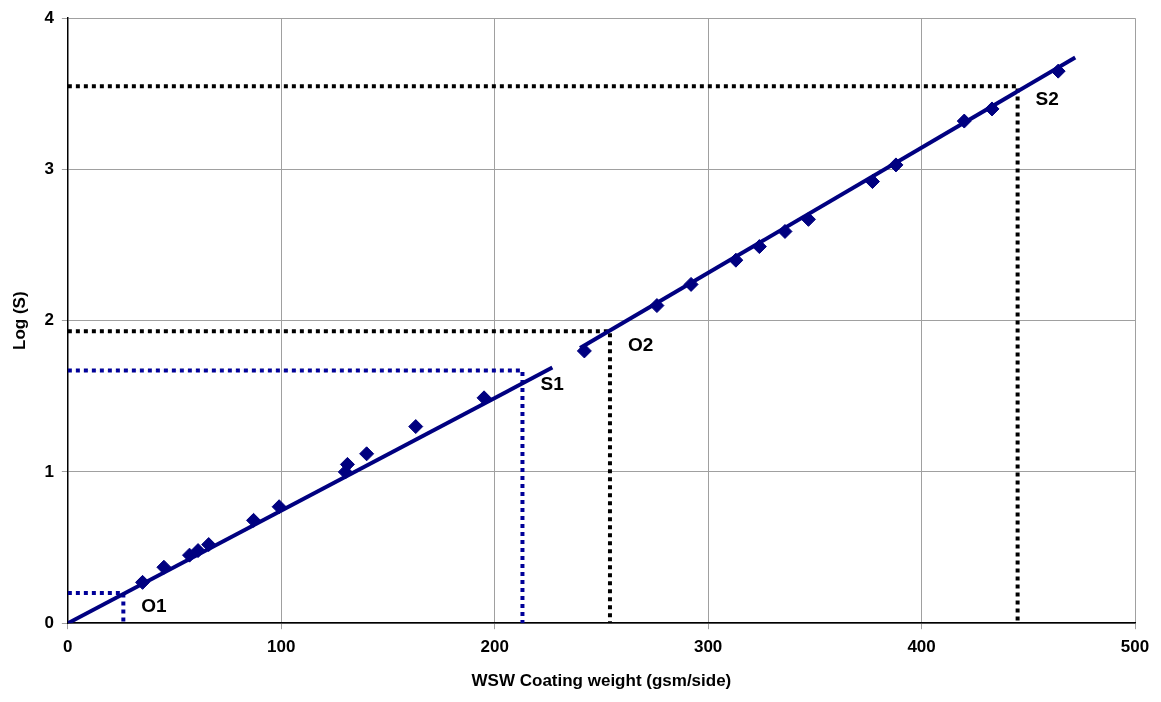  I want to click on x-tick-label: 500, so click(1135, 647).